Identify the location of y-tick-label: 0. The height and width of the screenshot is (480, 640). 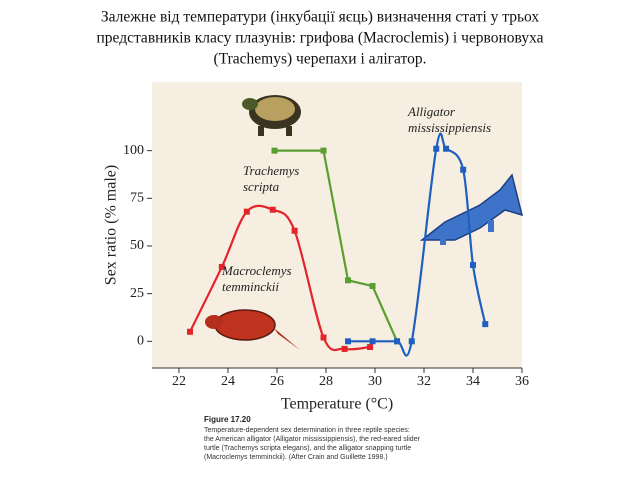
(140, 341).